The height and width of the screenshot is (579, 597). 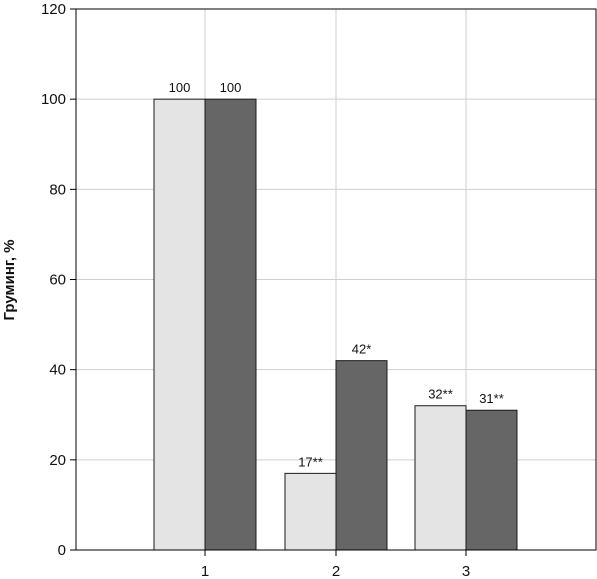 What do you see at coordinates (205, 571) in the screenshot?
I see `x-tick-label: 1` at bounding box center [205, 571].